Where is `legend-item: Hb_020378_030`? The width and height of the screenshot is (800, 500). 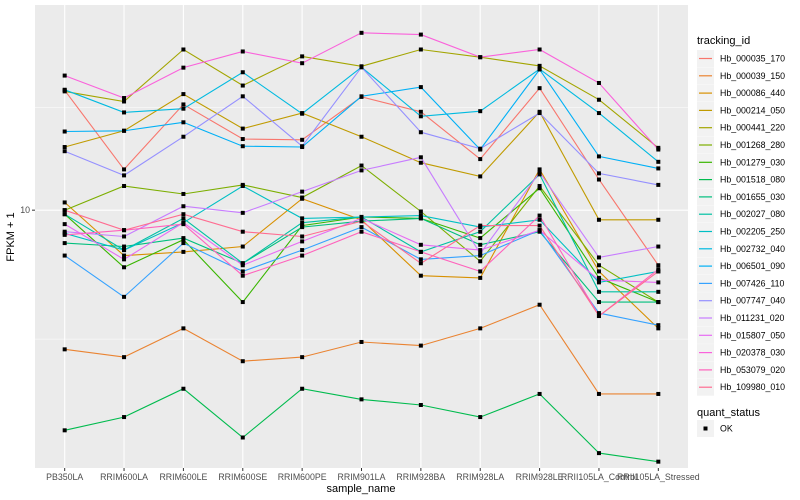
legend-item: Hb_020378_030 is located at coordinates (741, 353).